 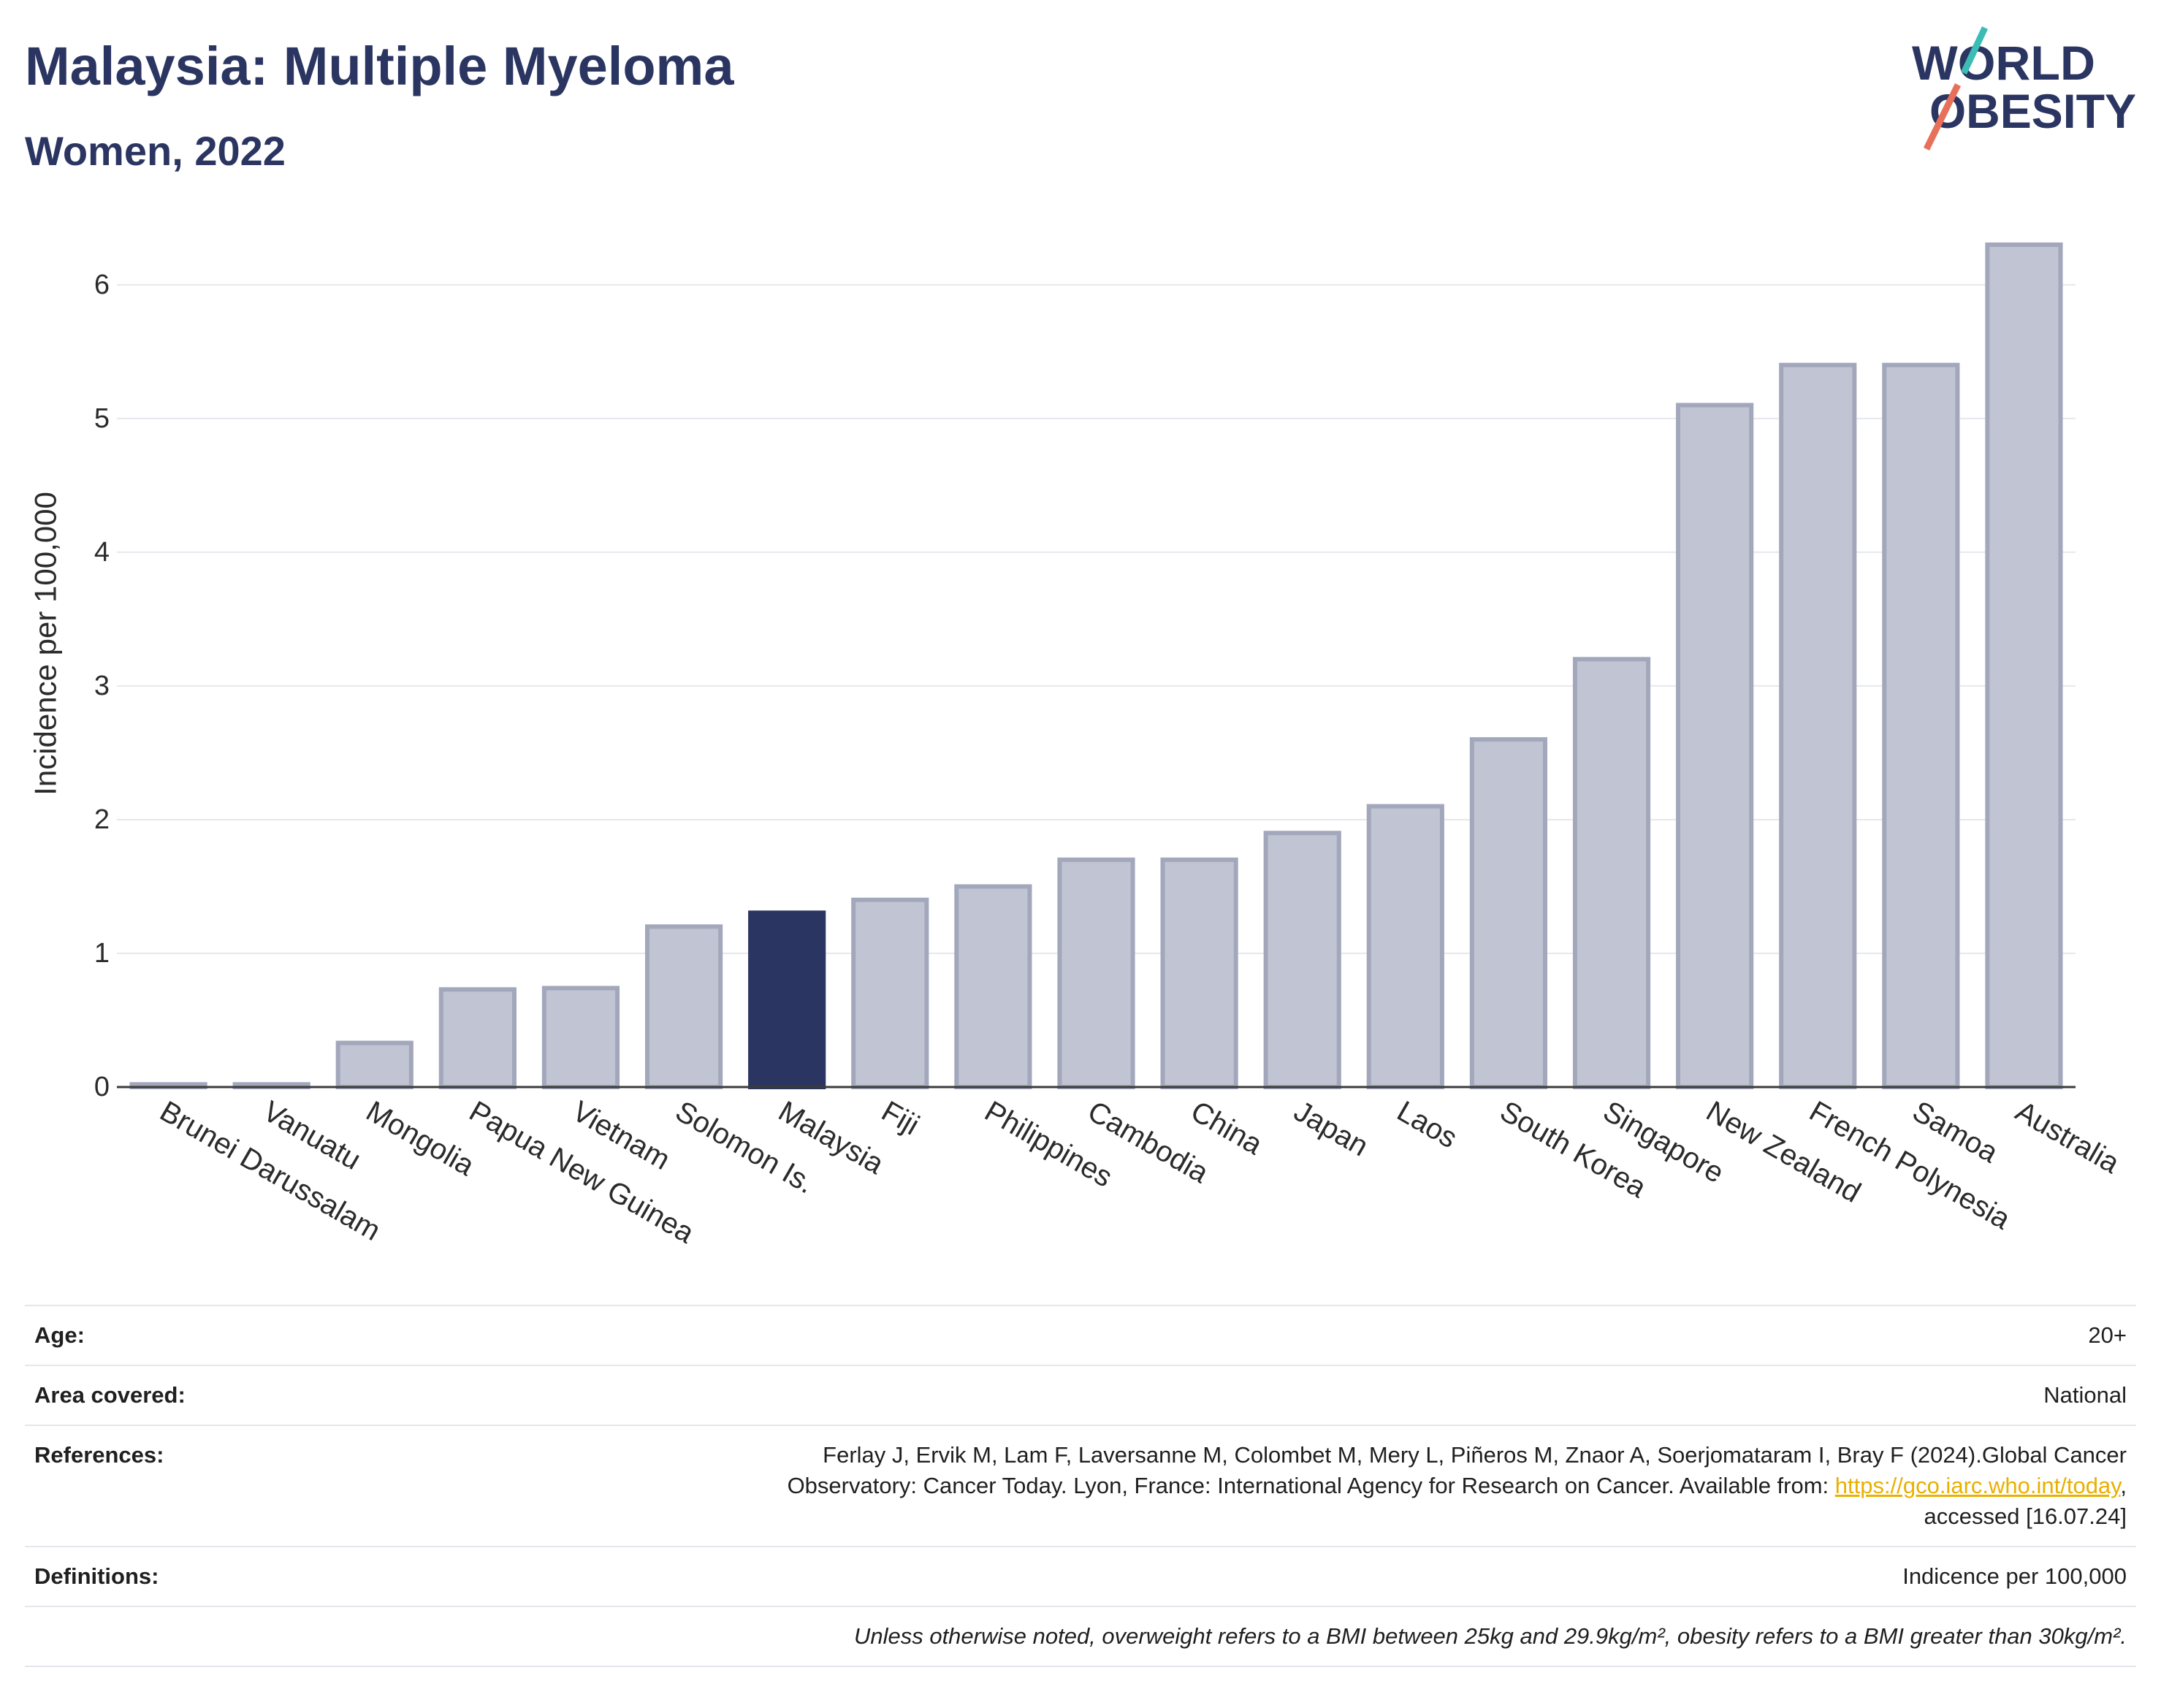 What do you see at coordinates (2123, 1485) in the screenshot?
I see `references-line-2-end: ,` at bounding box center [2123, 1485].